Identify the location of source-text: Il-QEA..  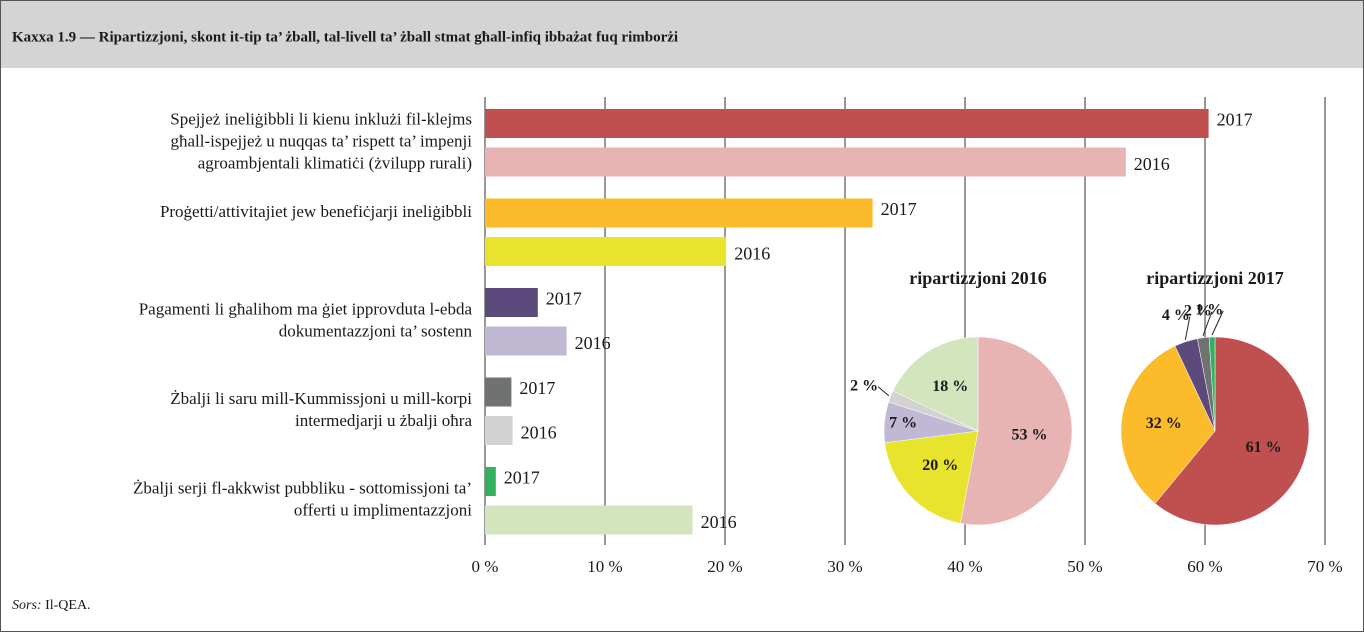
(68, 605).